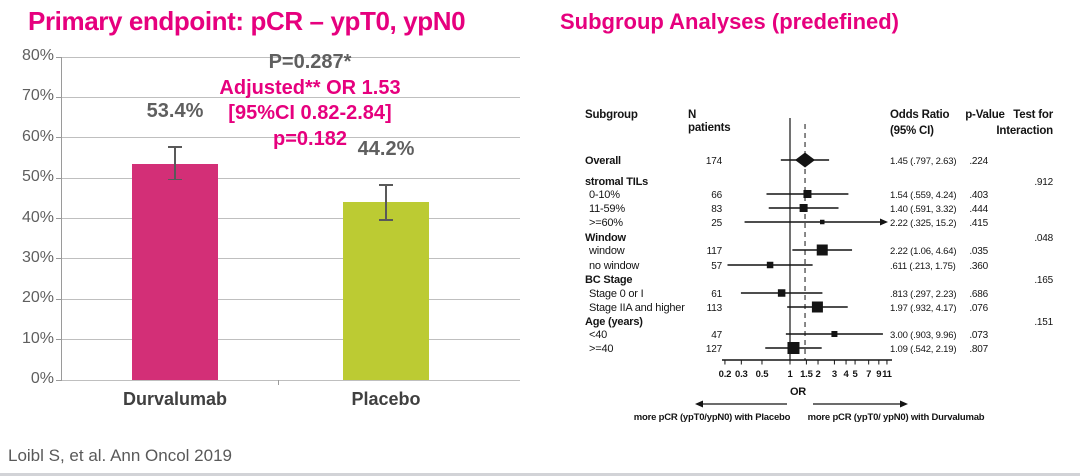  Describe the element at coordinates (868, 374) in the screenshot. I see `forest-x-tick-label: 7` at that location.